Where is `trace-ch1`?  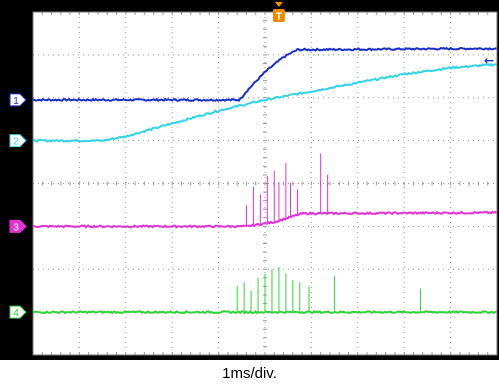 trace-ch1 is located at coordinates (264, 74).